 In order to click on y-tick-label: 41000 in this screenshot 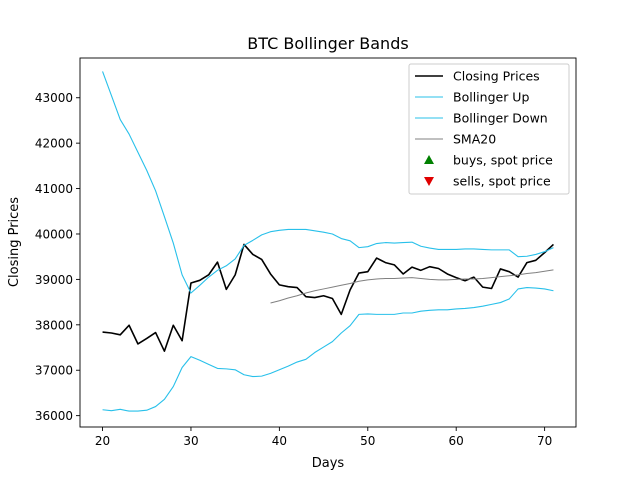, I will do `click(54, 189)`.